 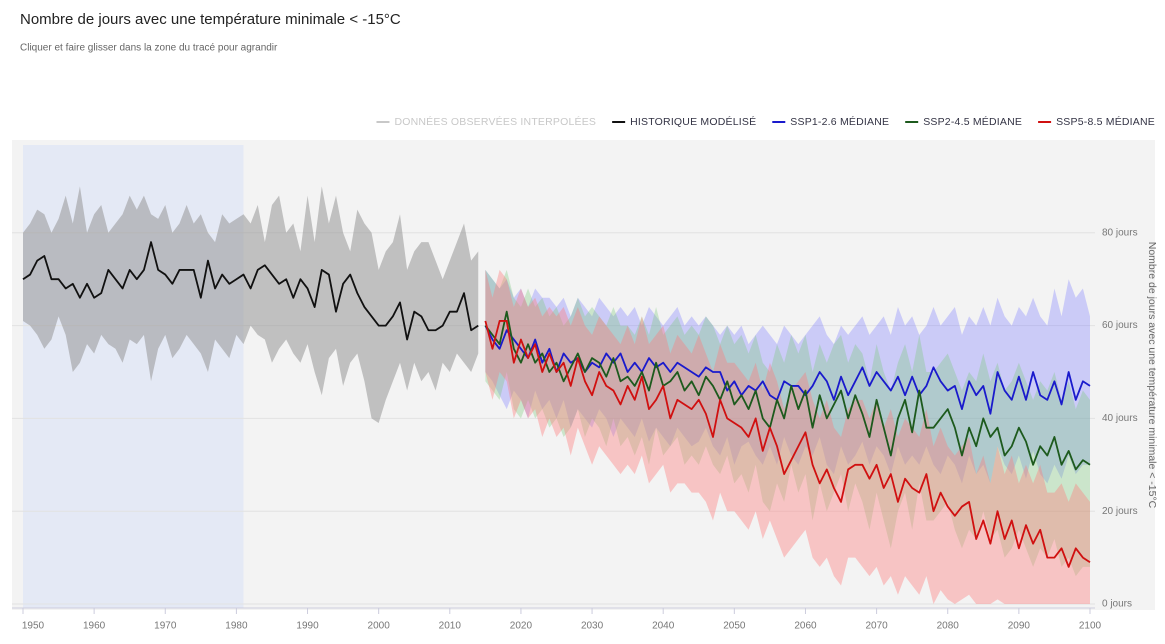 What do you see at coordinates (307, 626) in the screenshot?
I see `x-tick-label: 1990` at bounding box center [307, 626].